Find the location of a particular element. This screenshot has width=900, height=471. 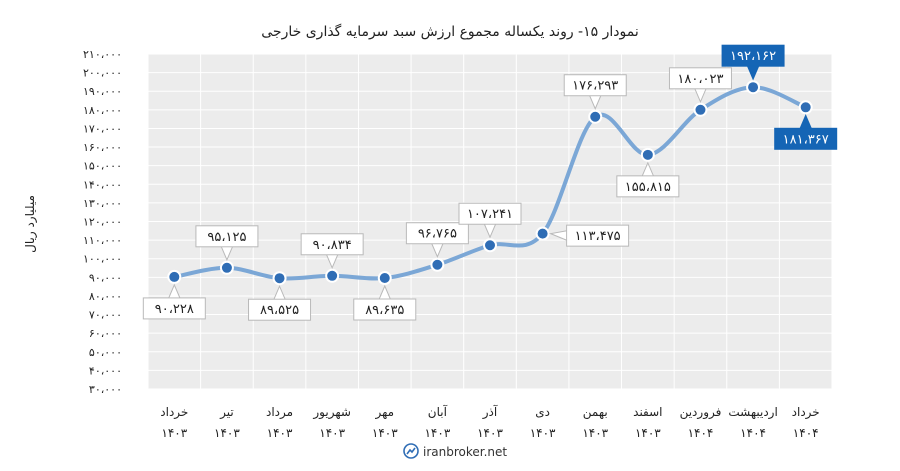

x-tick-label: شهریور is located at coordinates (331, 412).